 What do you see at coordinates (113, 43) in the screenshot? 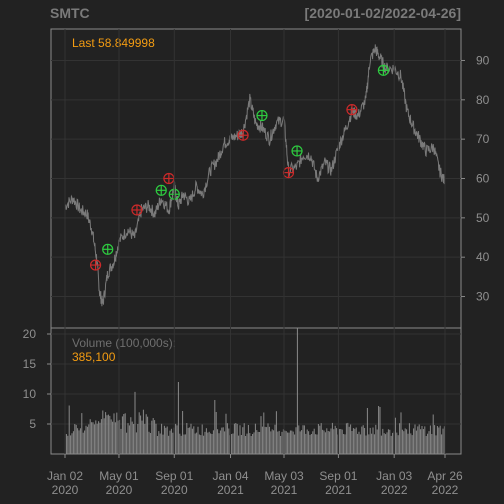
I see `last-price-label: Last 58.849998` at bounding box center [113, 43].